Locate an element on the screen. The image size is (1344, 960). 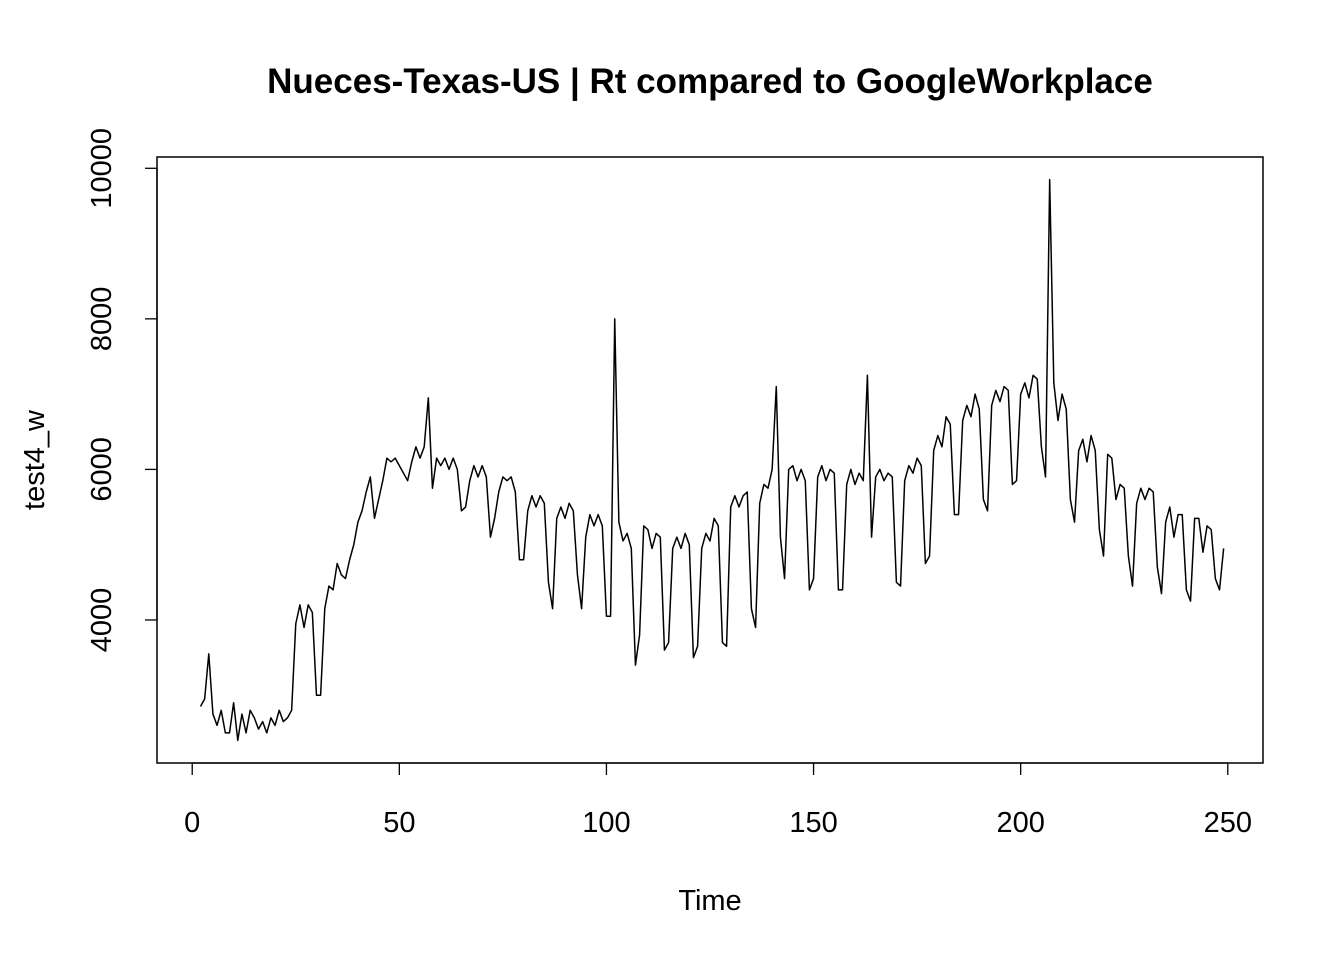
x-axis: 0 50 100 150 200 250 is located at coordinates (718, 800).